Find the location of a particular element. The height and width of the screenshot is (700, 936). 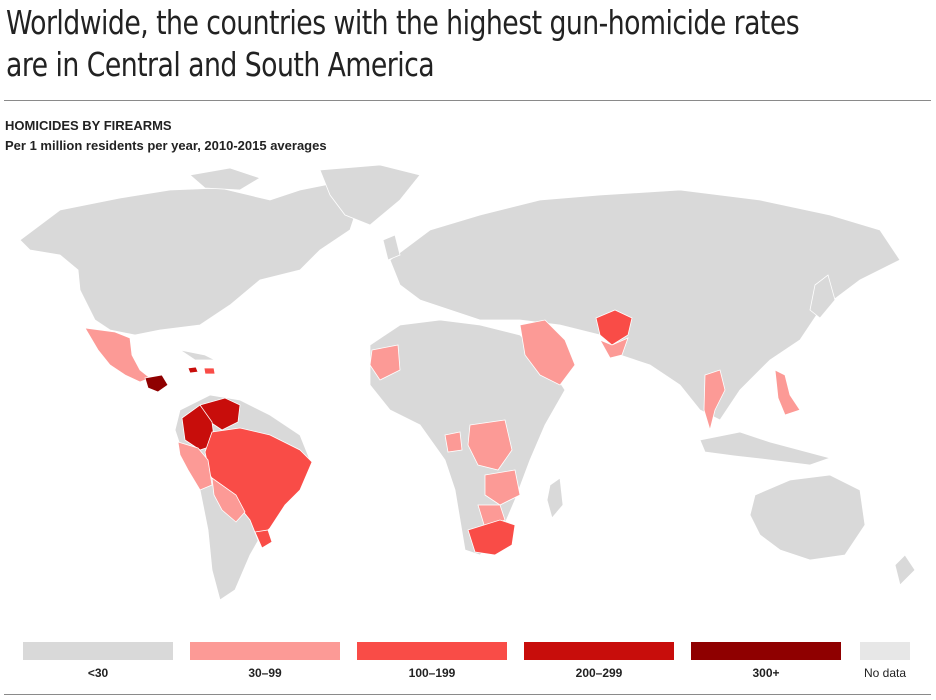

mauritania is located at coordinates (385, 362).